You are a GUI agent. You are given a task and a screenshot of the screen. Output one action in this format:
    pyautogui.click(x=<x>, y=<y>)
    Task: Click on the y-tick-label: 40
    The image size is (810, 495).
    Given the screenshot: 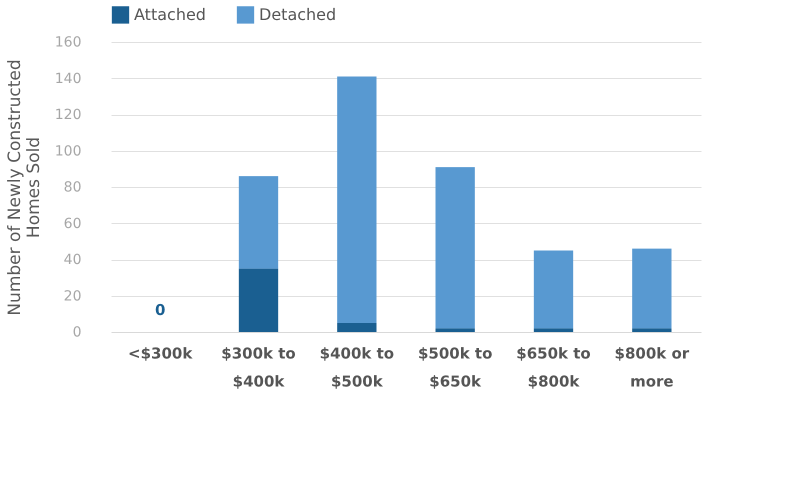 What is the action you would take?
    pyautogui.click(x=73, y=260)
    